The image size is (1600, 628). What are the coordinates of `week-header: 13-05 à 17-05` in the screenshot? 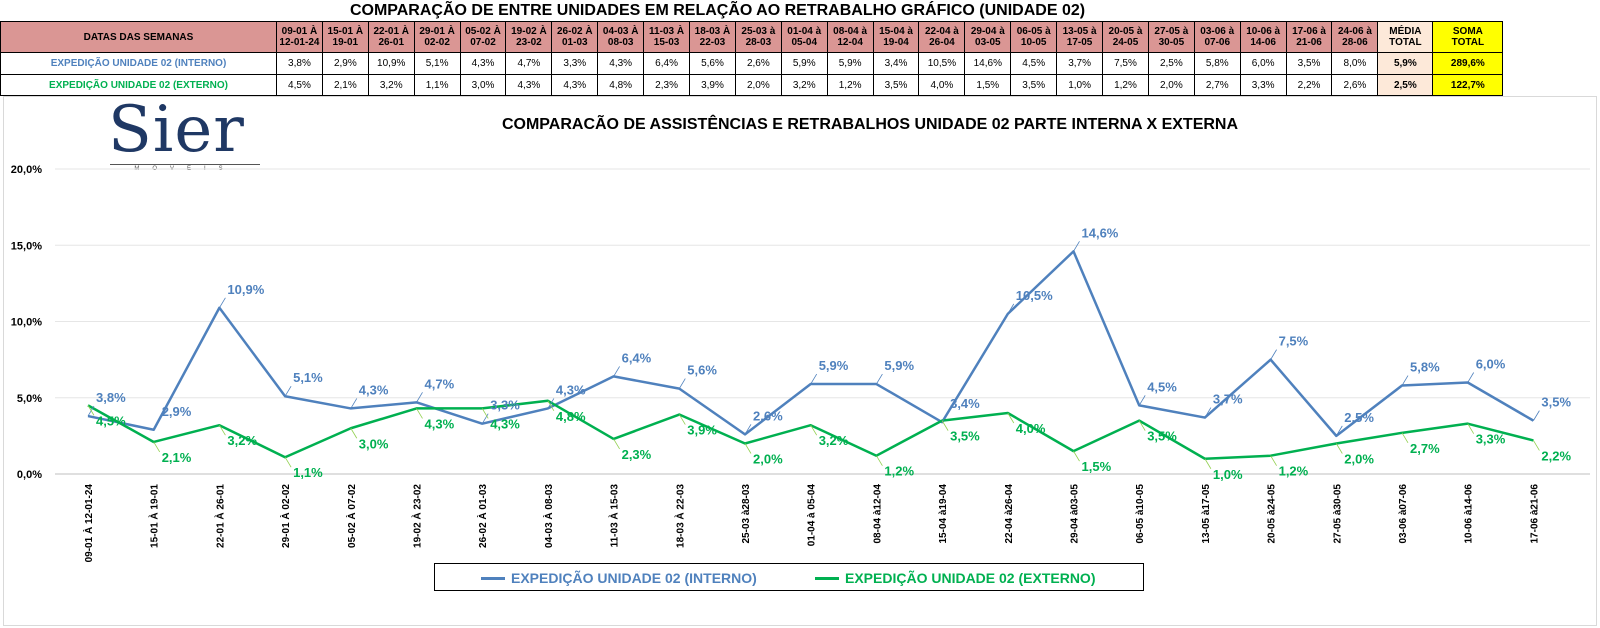 It's located at (1080, 37).